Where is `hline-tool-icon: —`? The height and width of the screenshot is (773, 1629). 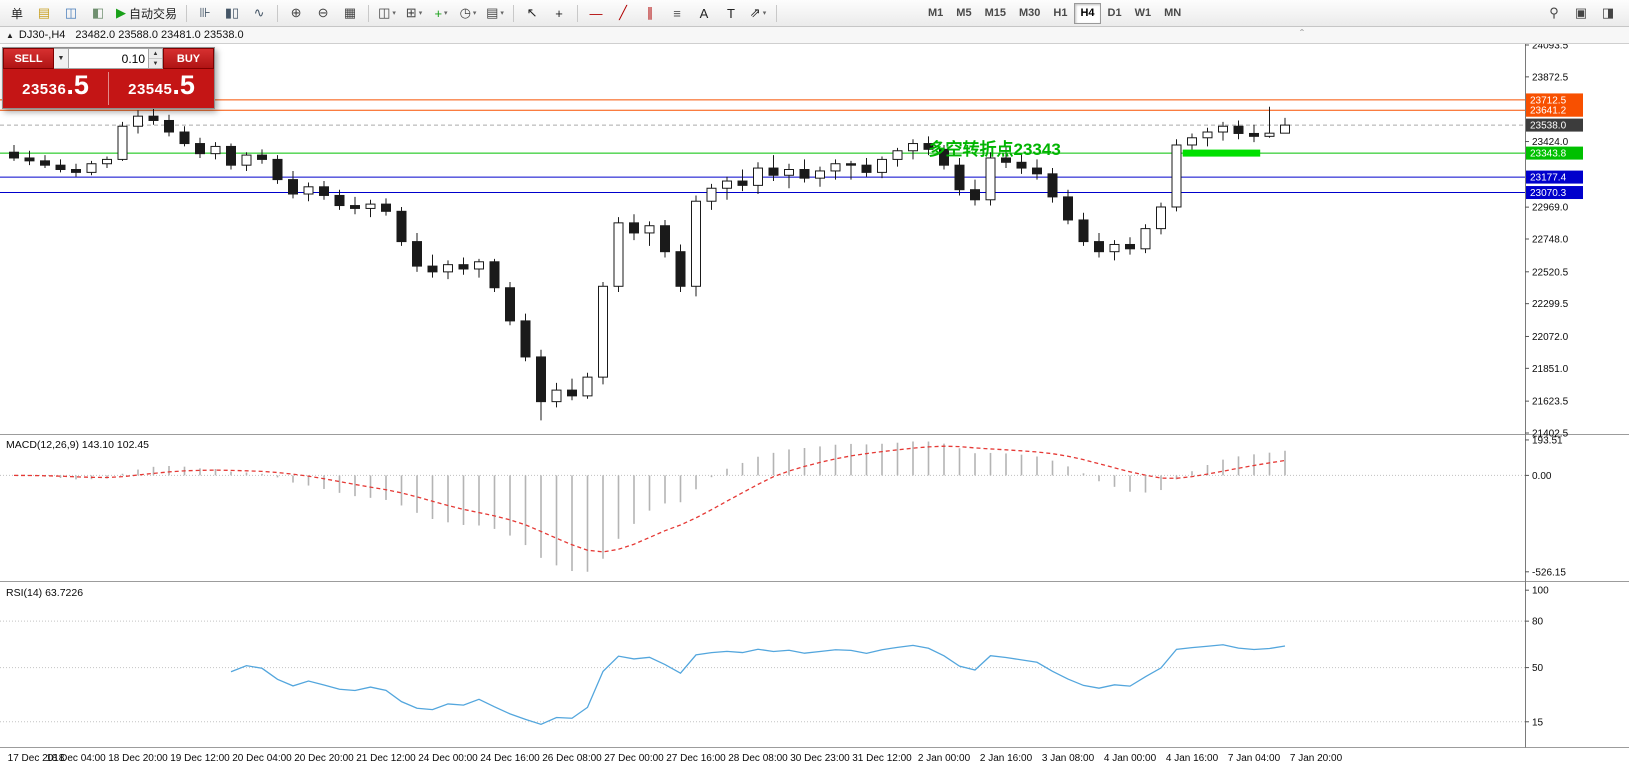
hline-tool-icon: — is located at coordinates (596, 13).